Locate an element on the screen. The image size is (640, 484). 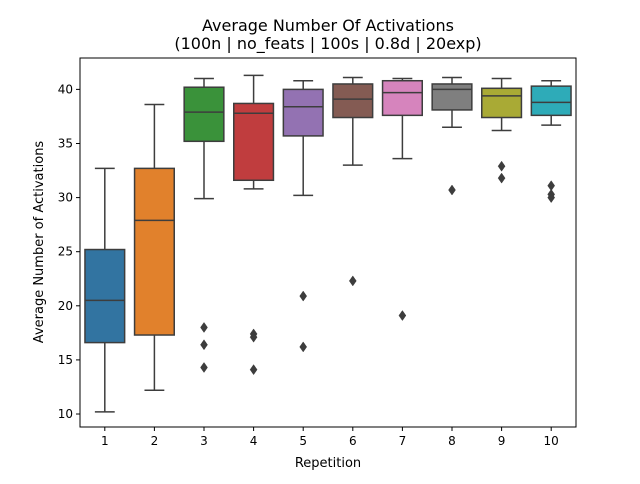
y-tick-label: 15 is located at coordinates (65, 360).